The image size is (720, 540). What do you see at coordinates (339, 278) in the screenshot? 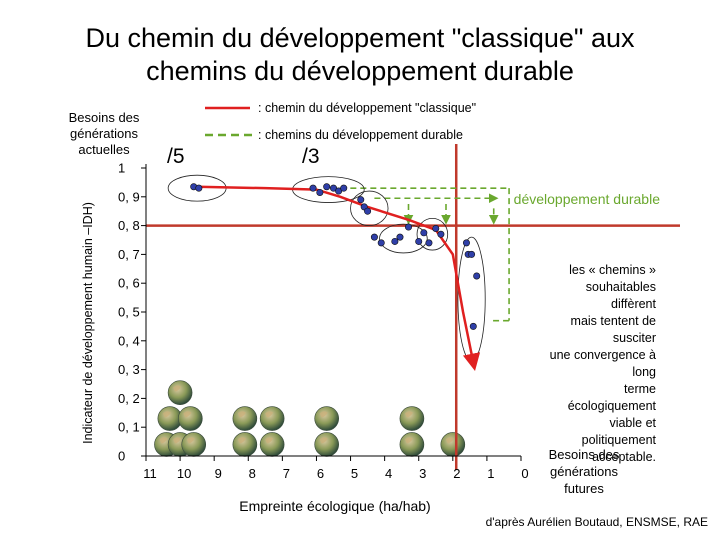
I see `classic-path-line` at bounding box center [339, 278].